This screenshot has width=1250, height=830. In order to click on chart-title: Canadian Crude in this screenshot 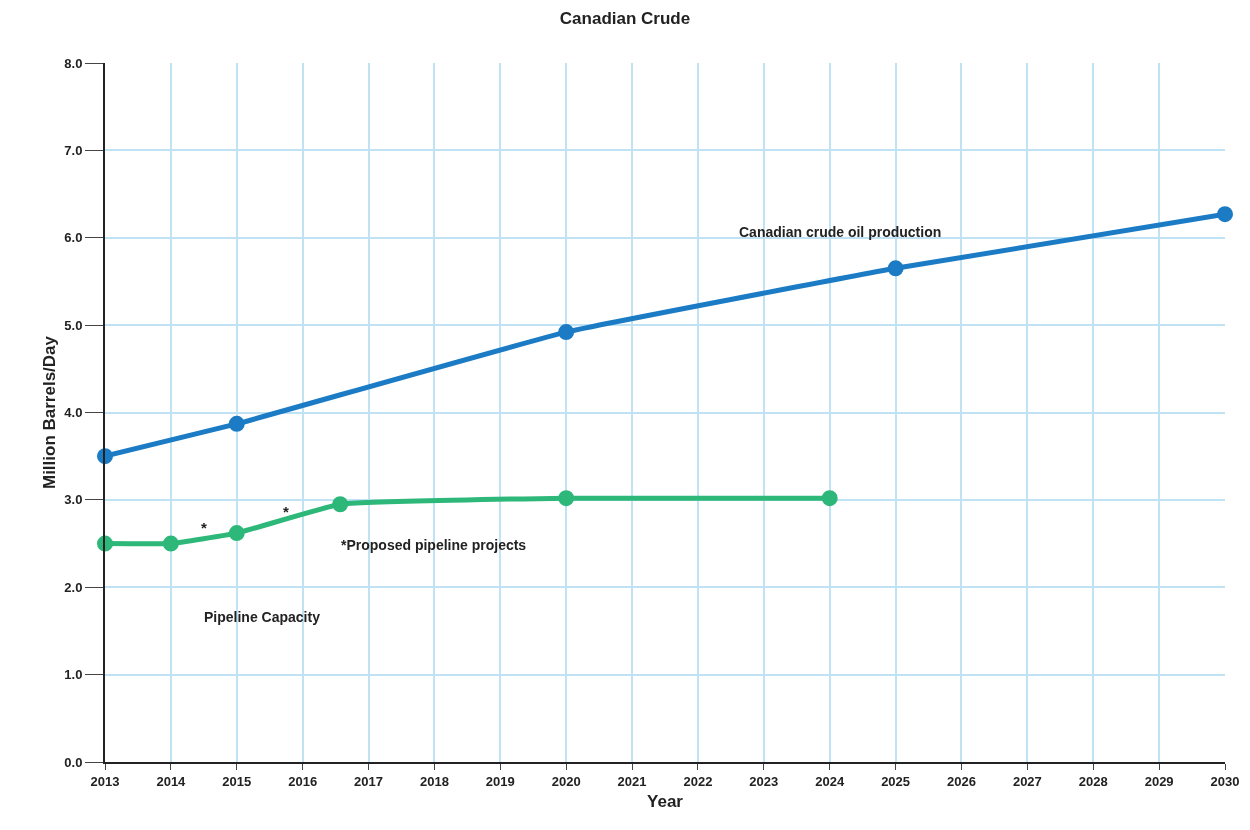, I will do `click(625, 19)`.